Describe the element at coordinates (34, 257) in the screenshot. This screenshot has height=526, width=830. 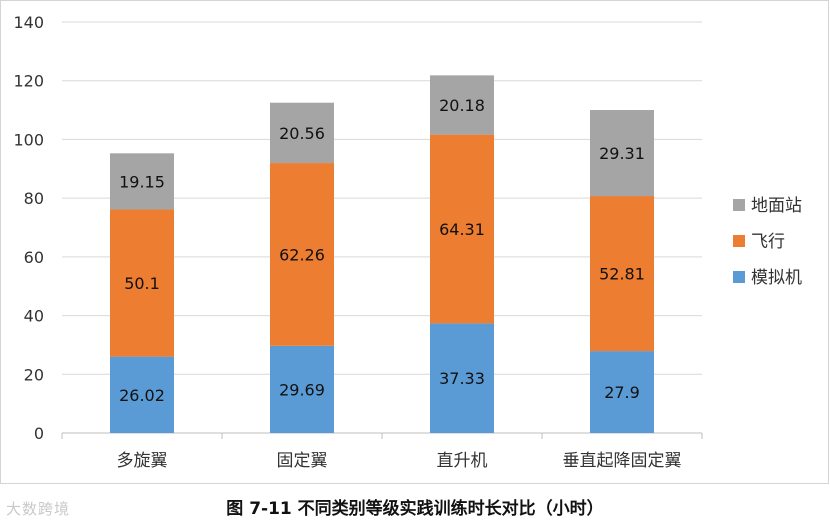
I see `y-tick-label: 60` at that location.